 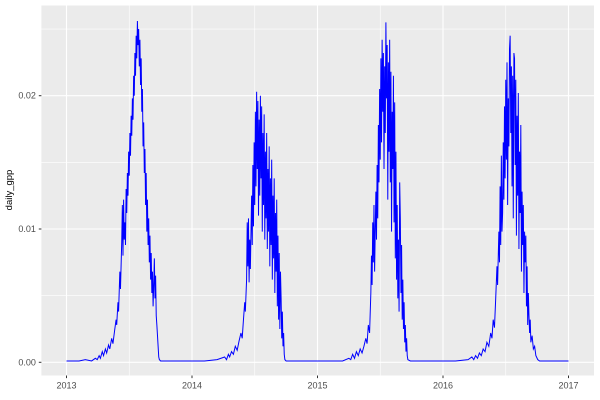 I want to click on x-tick-label-2017: 2017, so click(x=568, y=386).